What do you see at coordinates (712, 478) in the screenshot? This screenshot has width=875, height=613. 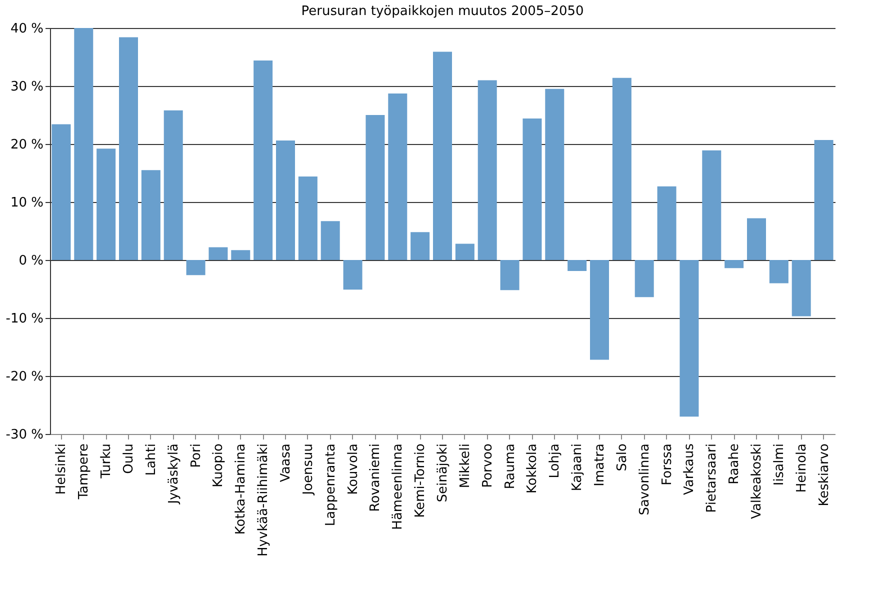 I see `x-tick-label: Pietarsaari` at bounding box center [712, 478].